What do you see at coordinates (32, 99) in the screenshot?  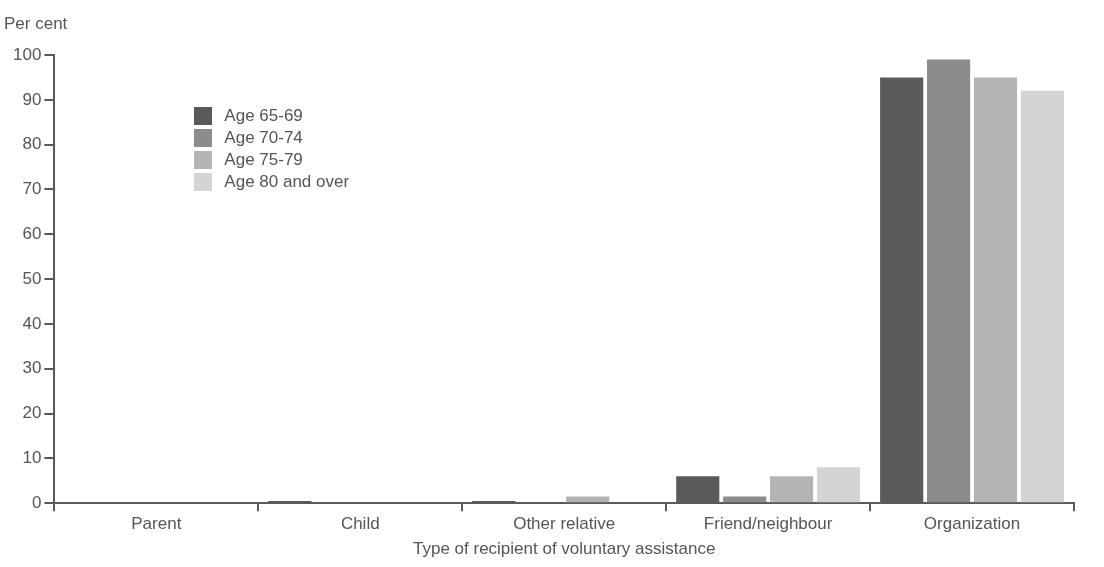 I see `y-tick-label: 90` at bounding box center [32, 99].